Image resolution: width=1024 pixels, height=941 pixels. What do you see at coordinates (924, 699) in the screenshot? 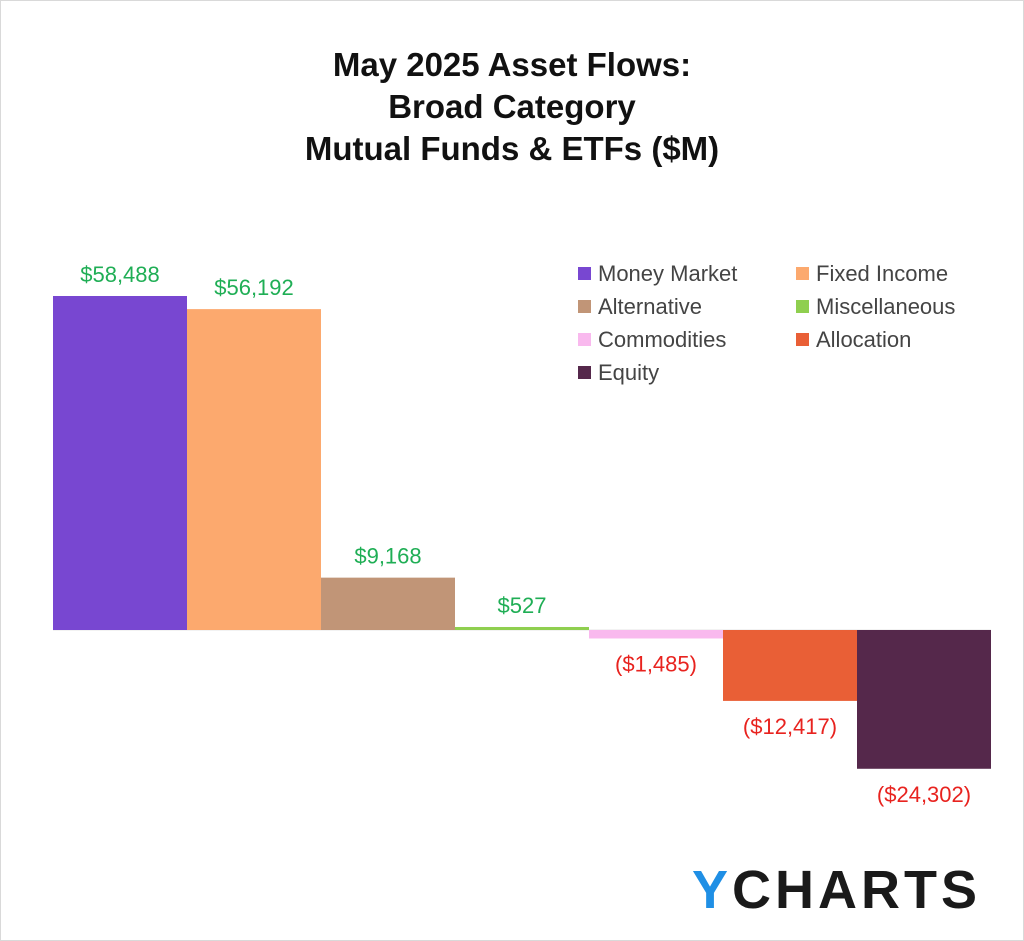
I see `bar-equity` at bounding box center [924, 699].